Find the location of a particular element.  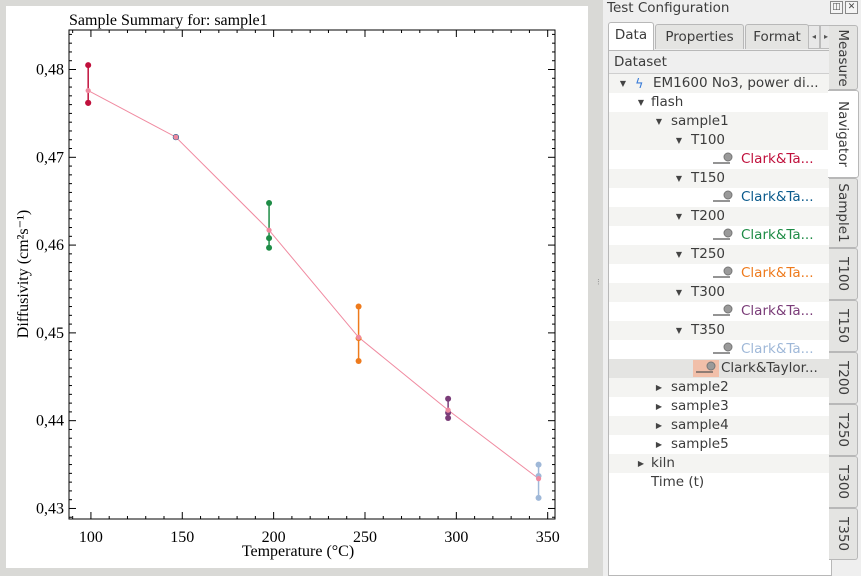

tree-header: Dataset is located at coordinates (720, 62).